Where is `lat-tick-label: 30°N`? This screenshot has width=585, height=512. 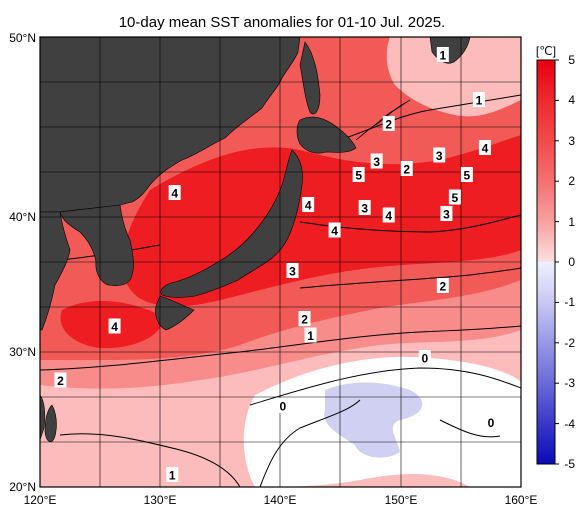
lat-tick-label: 30°N is located at coordinates (22, 352).